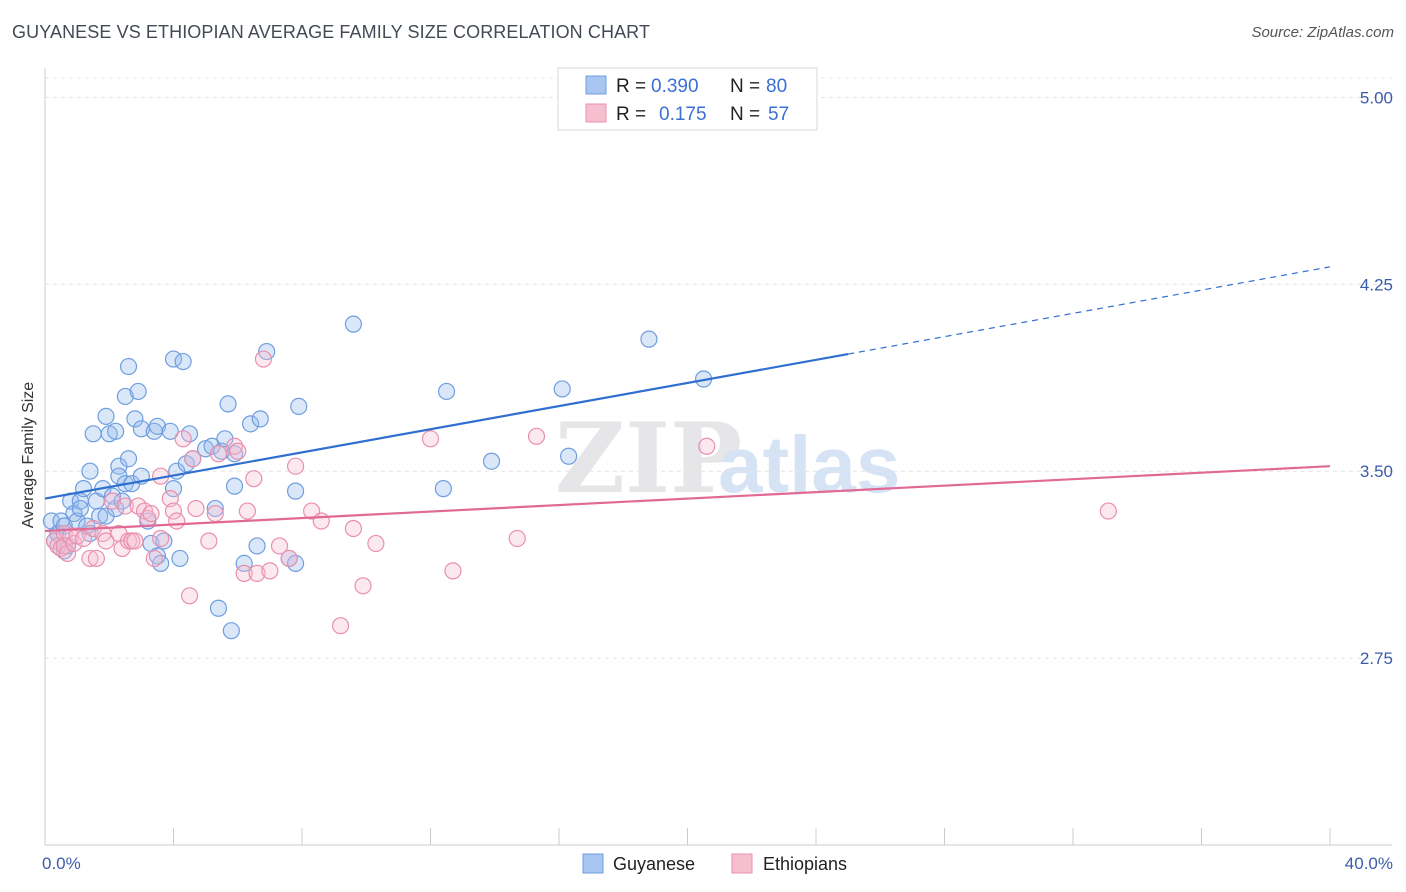 This screenshot has height=892, width=1406. Describe the element at coordinates (778, 114) in the screenshot. I see `legend-n-value-1: 57` at that location.